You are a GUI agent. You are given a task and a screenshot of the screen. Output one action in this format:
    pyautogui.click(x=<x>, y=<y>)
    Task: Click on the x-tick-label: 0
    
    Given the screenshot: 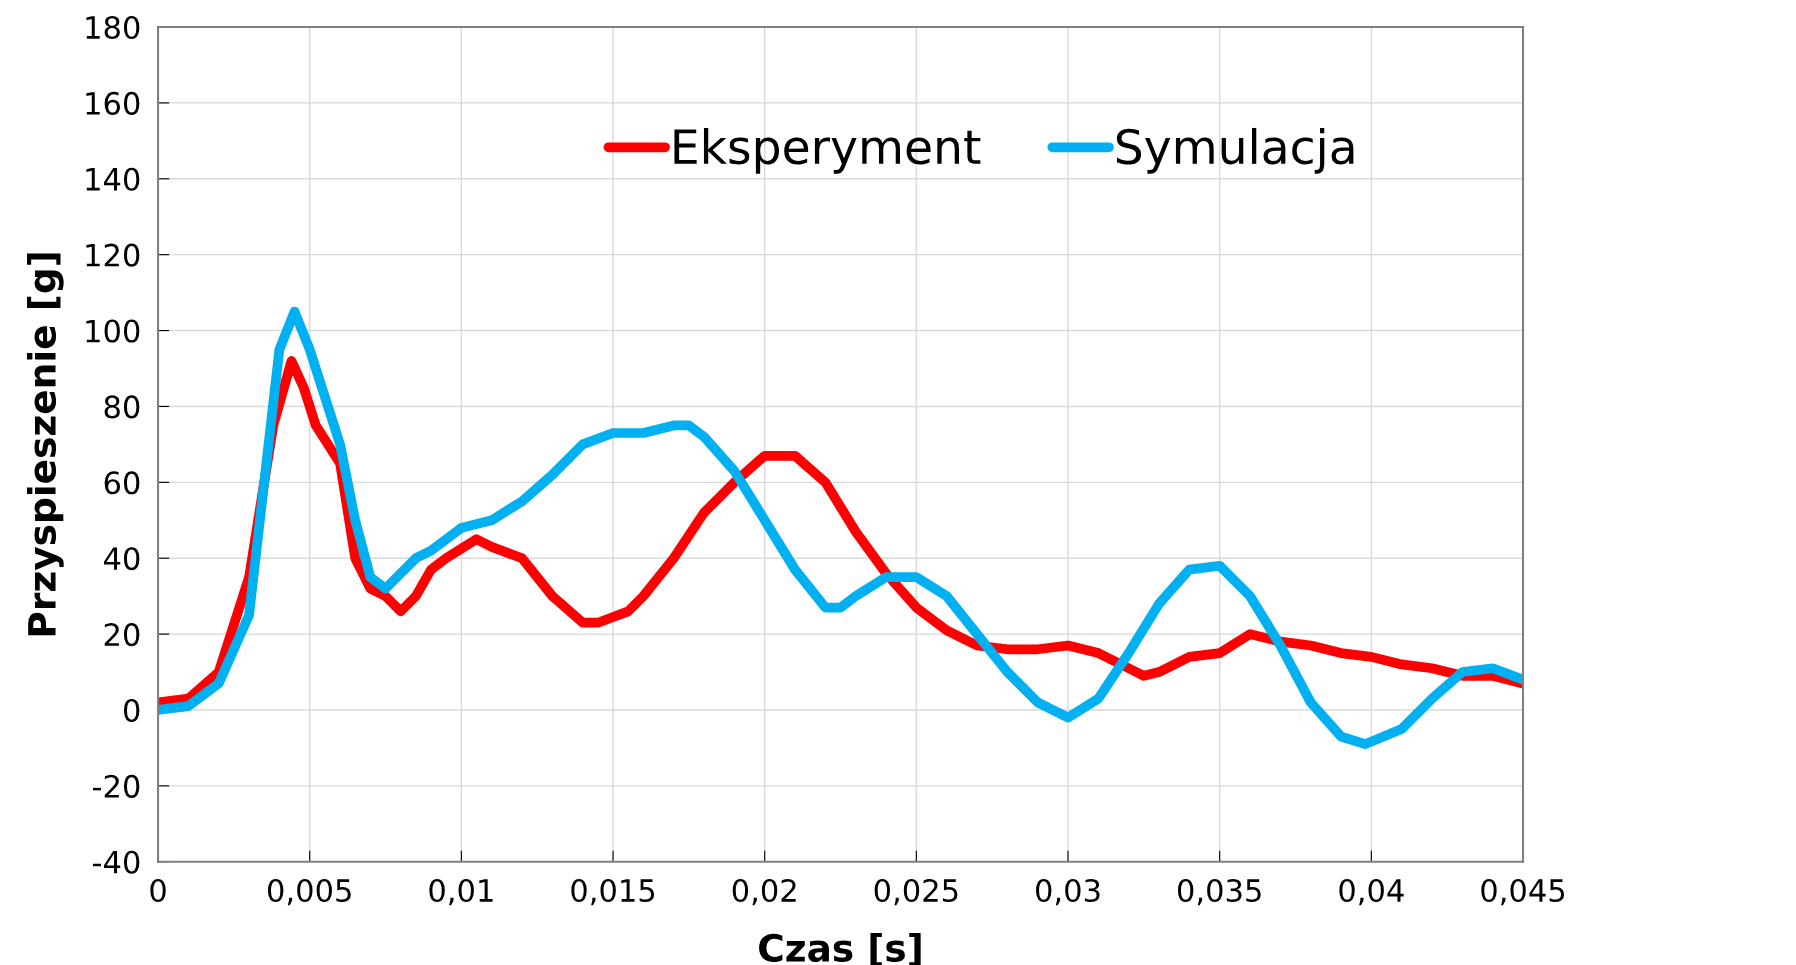 What is the action you would take?
    pyautogui.click(x=158, y=890)
    